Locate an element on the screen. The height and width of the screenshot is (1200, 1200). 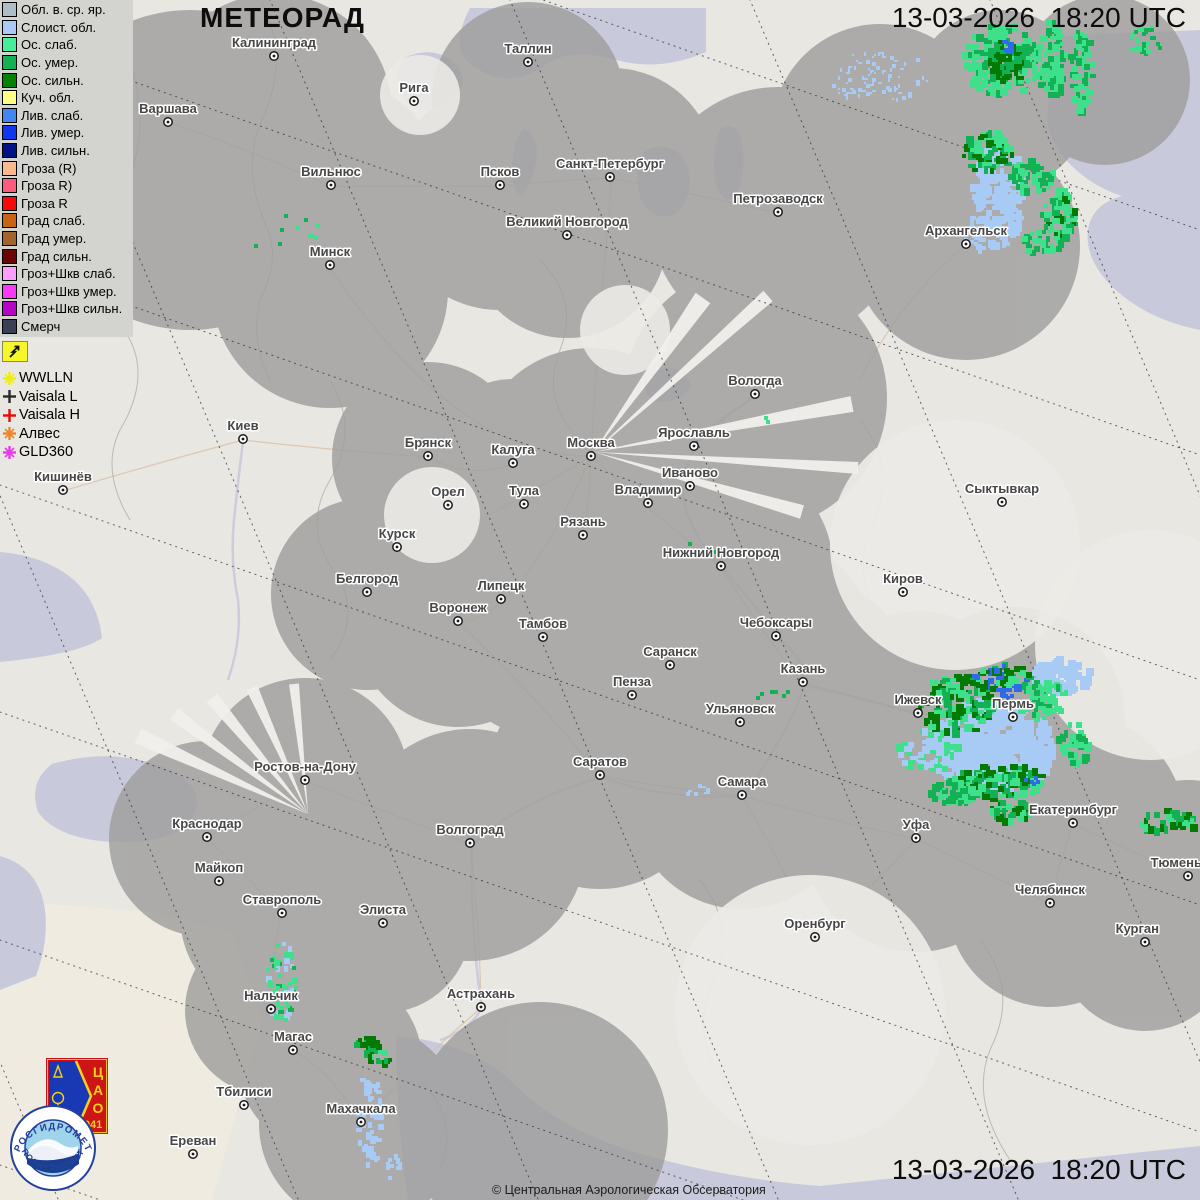
city-marker-group: Рига is located at coordinates (414, 92).